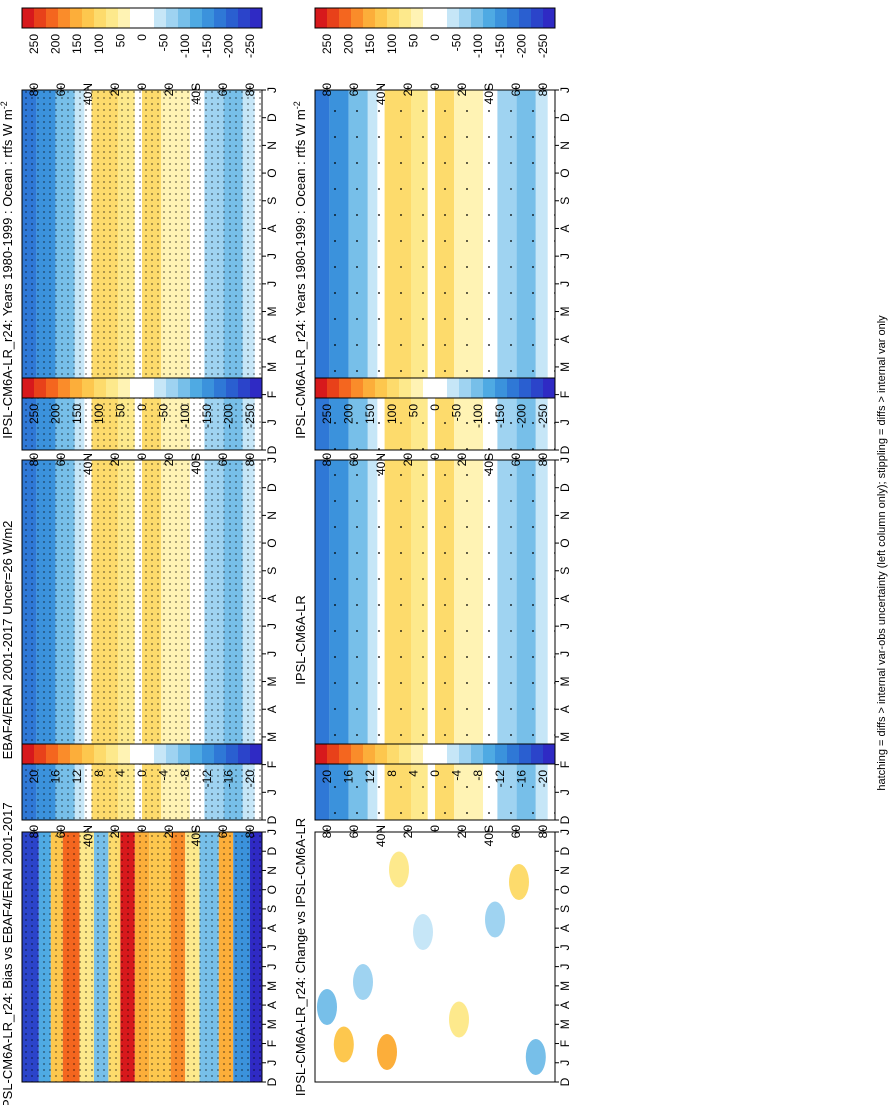 This screenshot has width=894, height=1105. Describe the element at coordinates (120, 773) in the screenshot. I see `colorbar-label: 4` at that location.